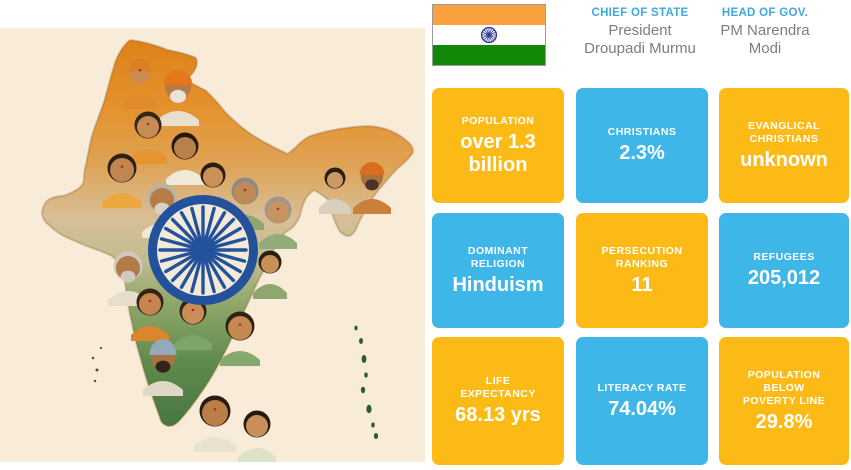 The height and width of the screenshot is (470, 851). Describe the element at coordinates (784, 257) in the screenshot. I see `stat-label: REFUGEES` at that location.